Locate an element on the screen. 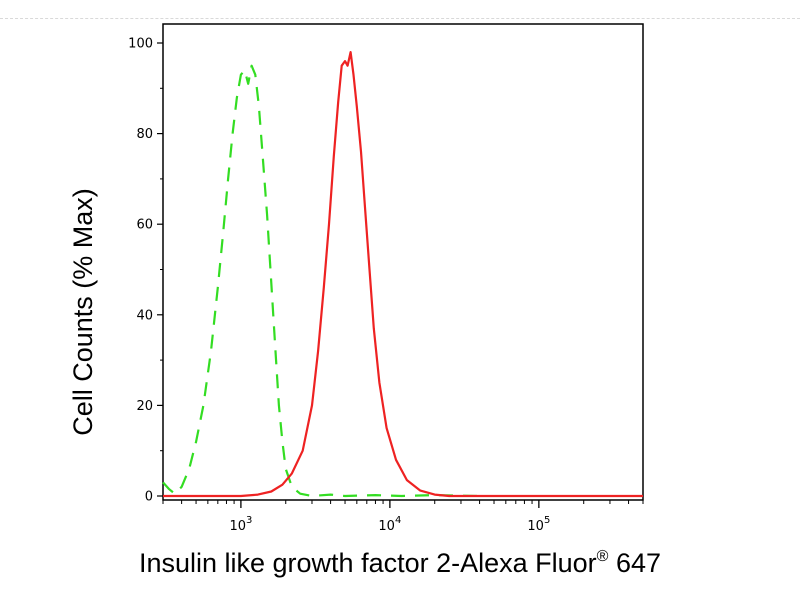 This screenshot has height=600, width=800. y-tick-label: 80 is located at coordinates (144, 134).